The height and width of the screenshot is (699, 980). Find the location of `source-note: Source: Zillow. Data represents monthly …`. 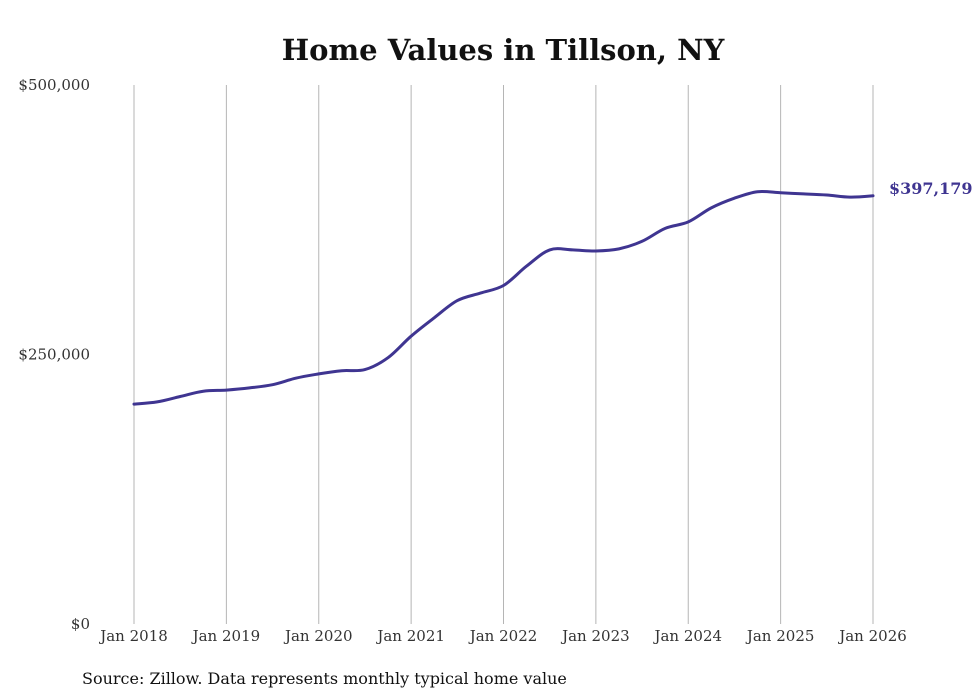

source-note: Source: Zillow. Data represents monthly … is located at coordinates (324, 678).